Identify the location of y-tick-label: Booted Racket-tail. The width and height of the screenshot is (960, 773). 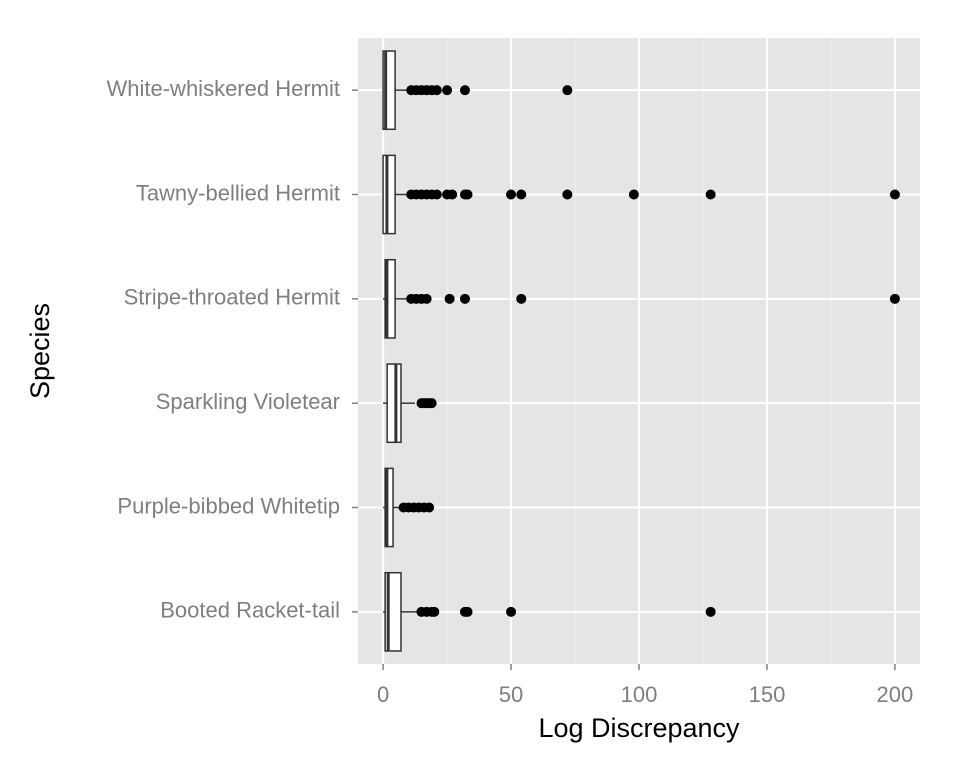
(250, 610).